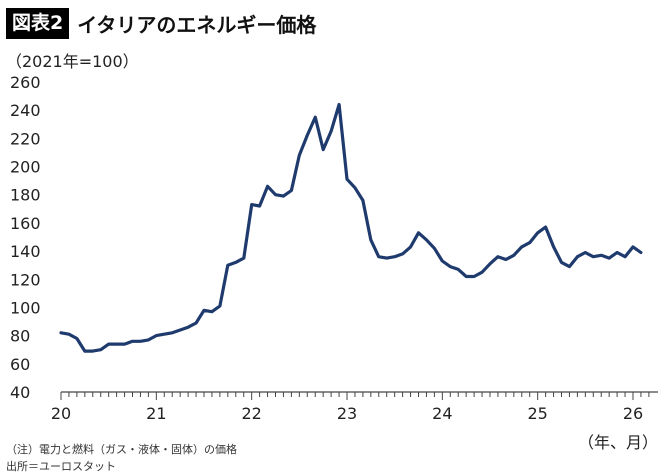 Image resolution: width=670 pixels, height=475 pixels. What do you see at coordinates (25, 279) in the screenshot?
I see `y-tick-label: 120` at bounding box center [25, 279].